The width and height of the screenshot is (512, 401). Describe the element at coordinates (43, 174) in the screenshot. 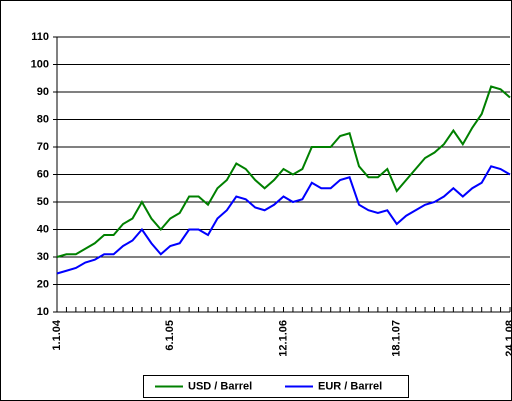

I see `y-tick-label: 60` at that location.